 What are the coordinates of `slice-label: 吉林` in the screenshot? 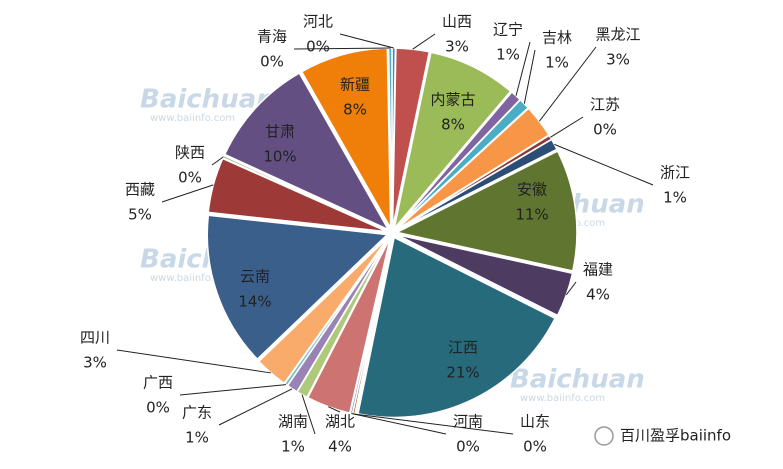 It's located at (557, 38).